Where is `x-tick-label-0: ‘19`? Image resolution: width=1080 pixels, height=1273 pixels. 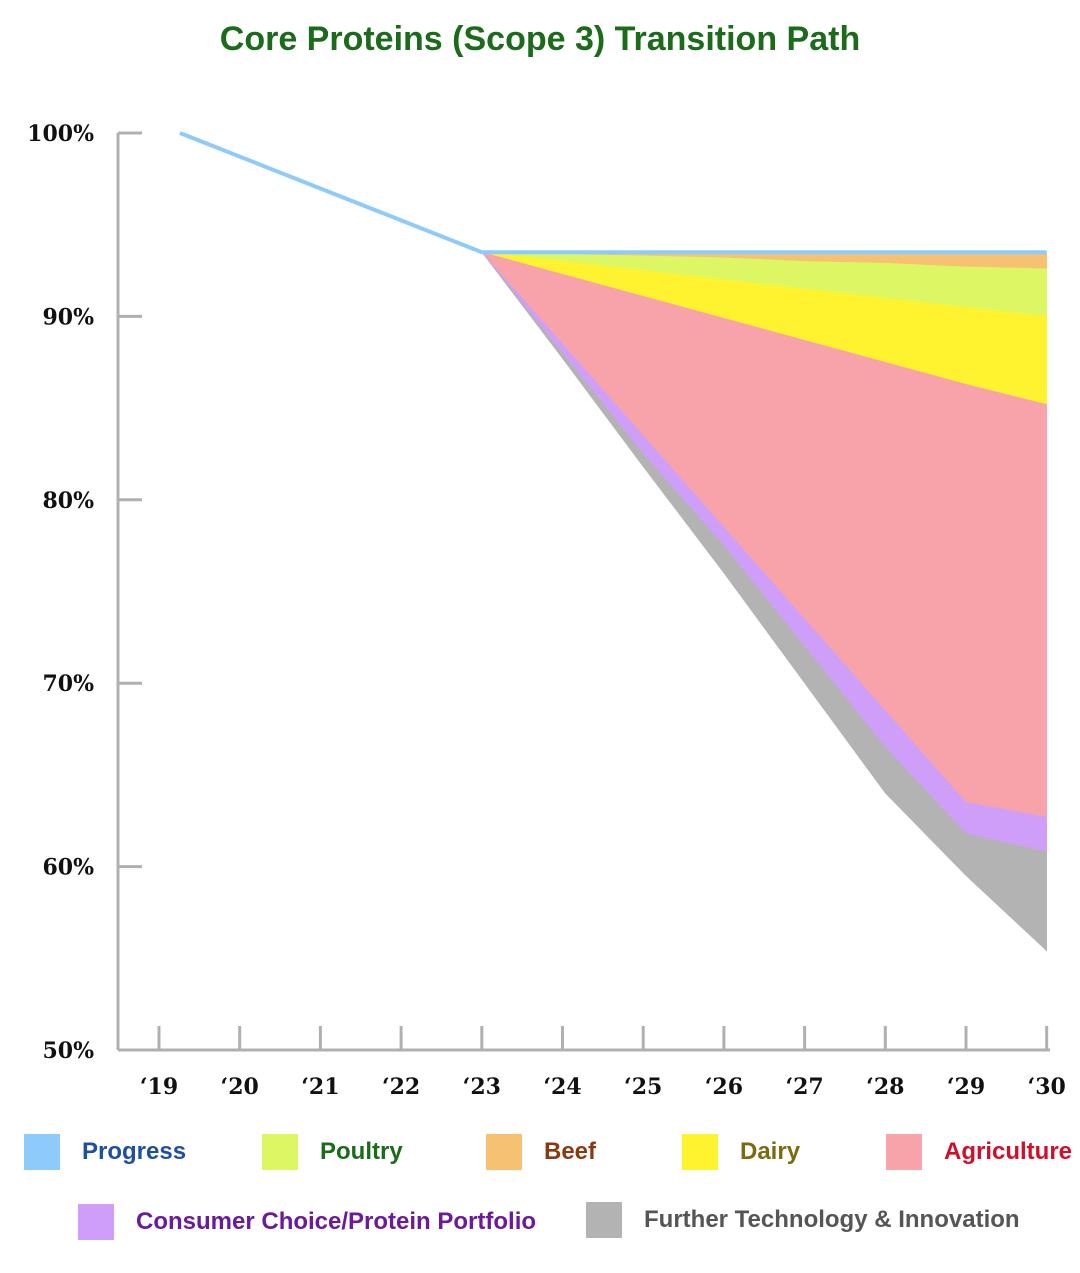 x-tick-label-0: ‘19 is located at coordinates (159, 1087).